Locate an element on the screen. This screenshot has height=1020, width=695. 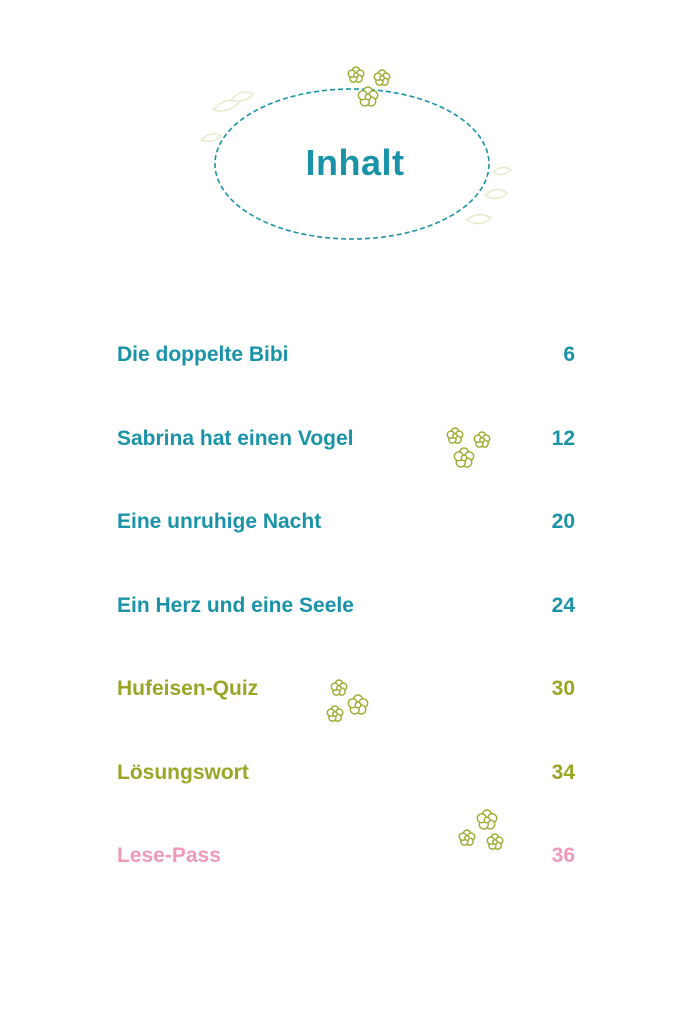
title-oval is located at coordinates (356, 164).